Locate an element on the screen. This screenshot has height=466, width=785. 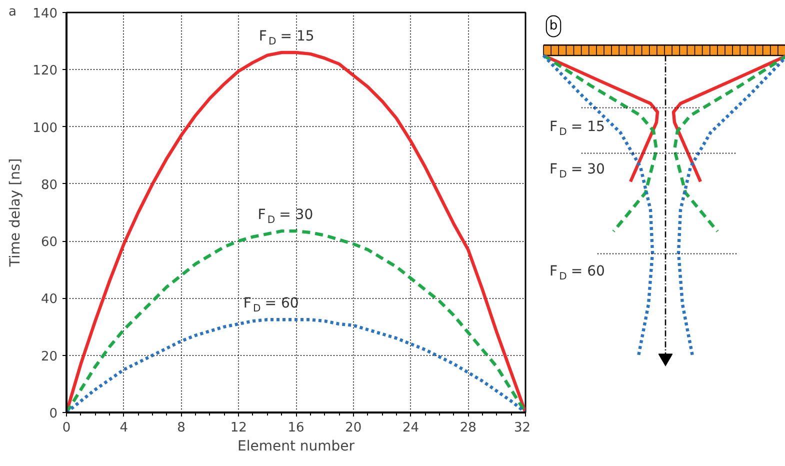
y-tick-label: 0 is located at coordinates (53, 414).